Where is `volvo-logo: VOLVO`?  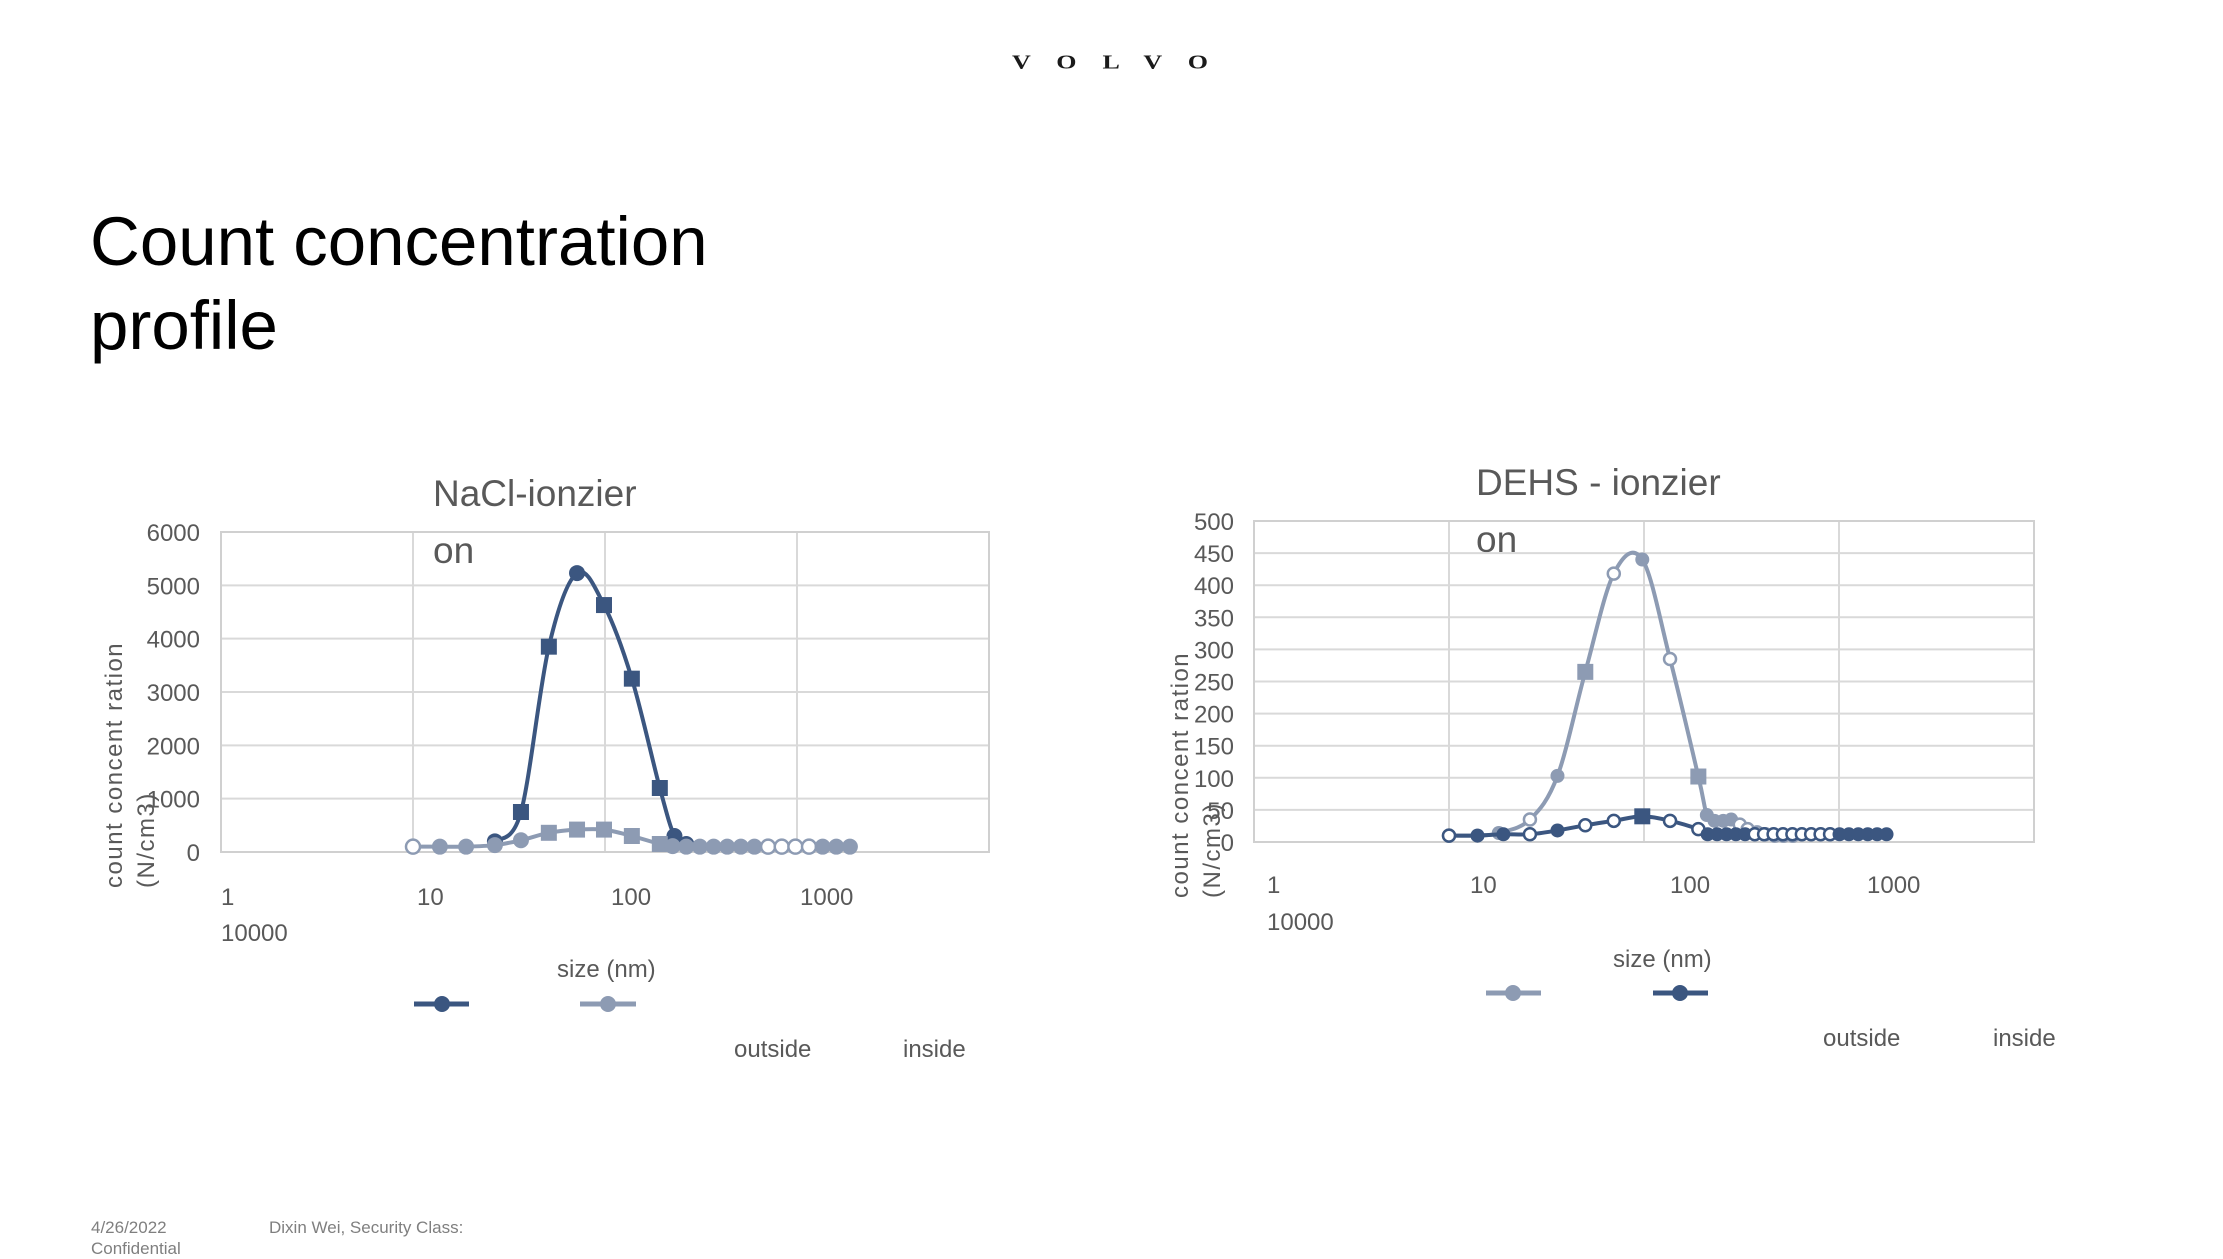
volvo-logo: VOLVO is located at coordinates (1123, 62).